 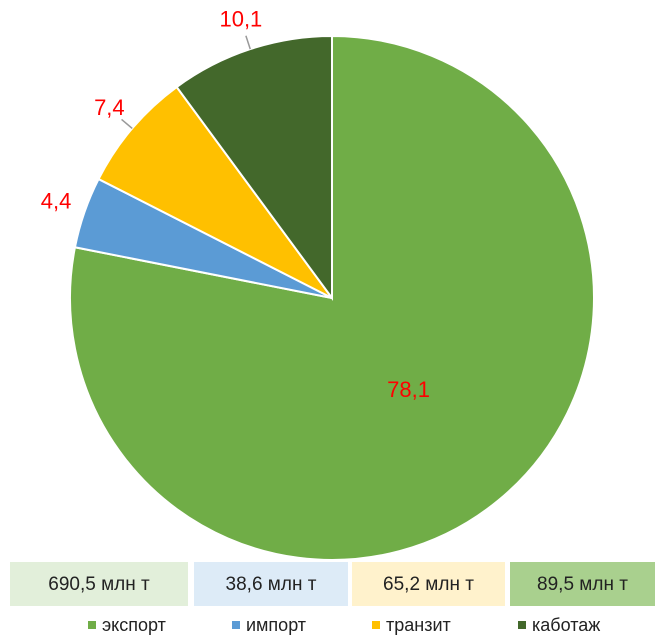 I want to click on data-label: 78,1, so click(x=408, y=389).